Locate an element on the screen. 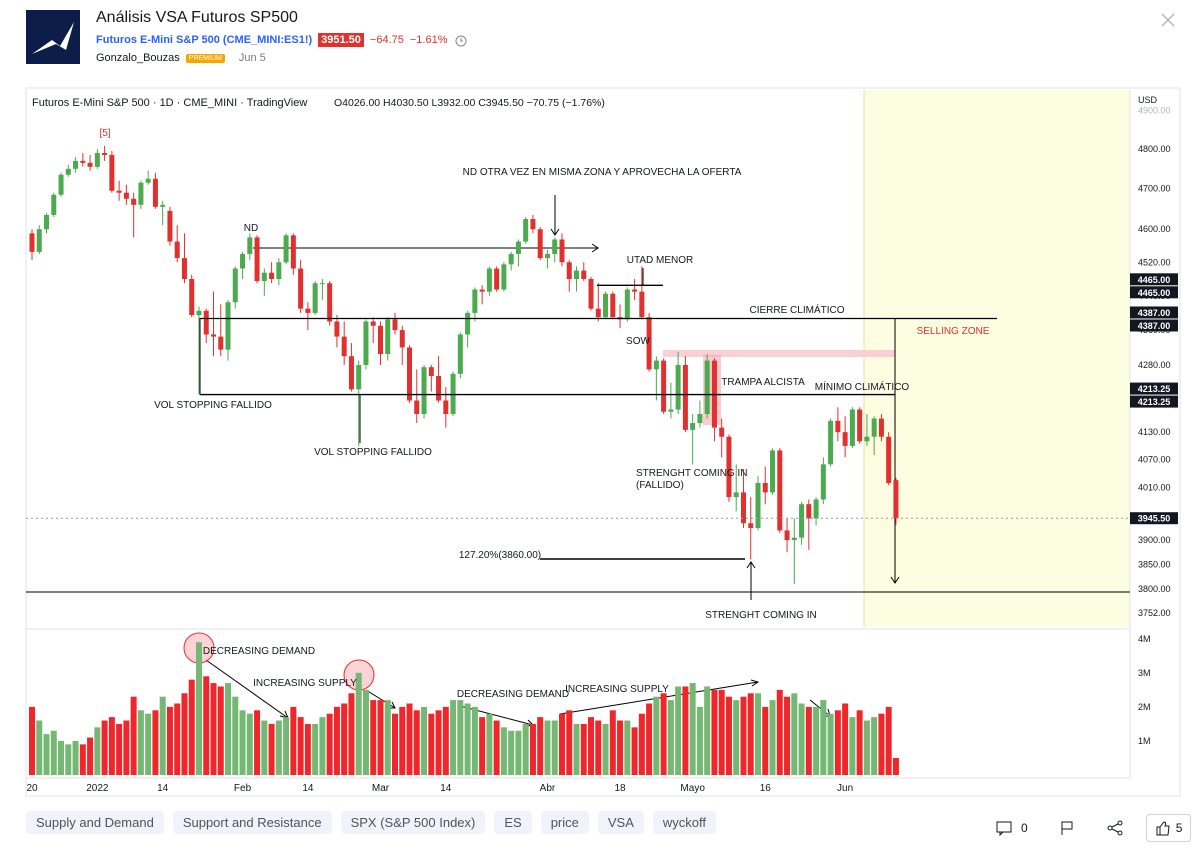 Image resolution: width=1200 pixels, height=858 pixels. x-tick-label: 14 is located at coordinates (308, 788).